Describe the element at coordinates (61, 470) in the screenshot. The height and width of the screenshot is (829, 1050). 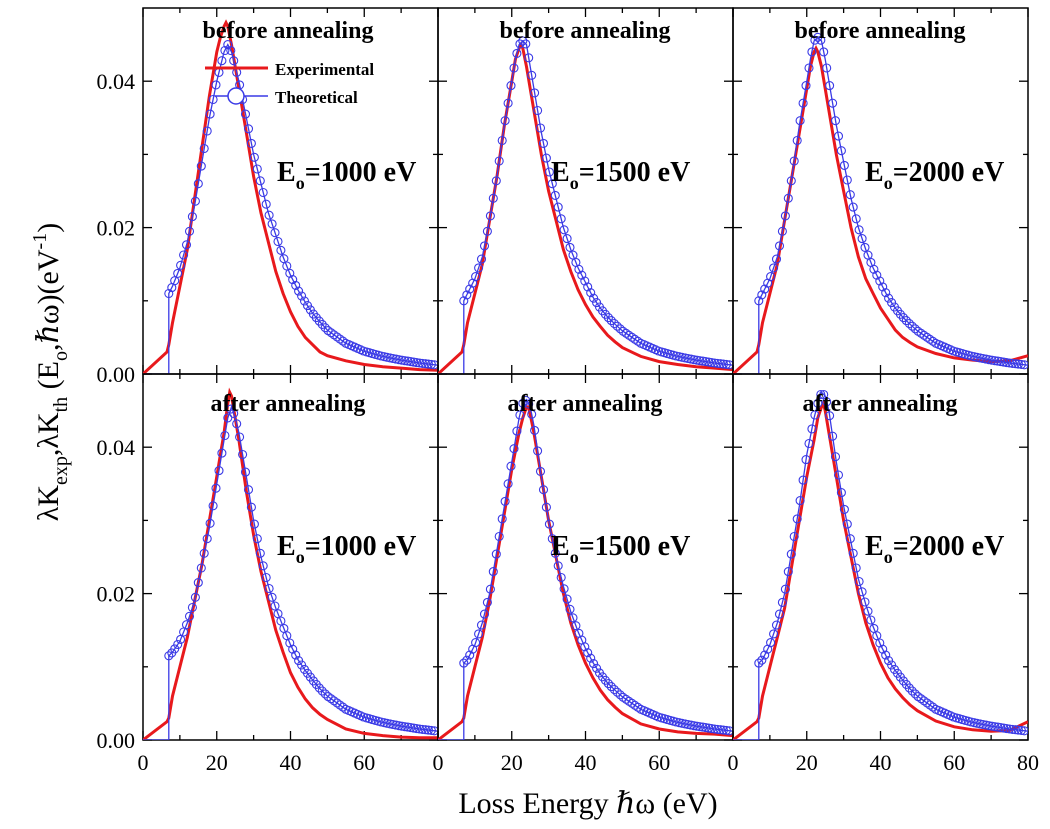
I see `ylabel-part-sub: exp` at that location.